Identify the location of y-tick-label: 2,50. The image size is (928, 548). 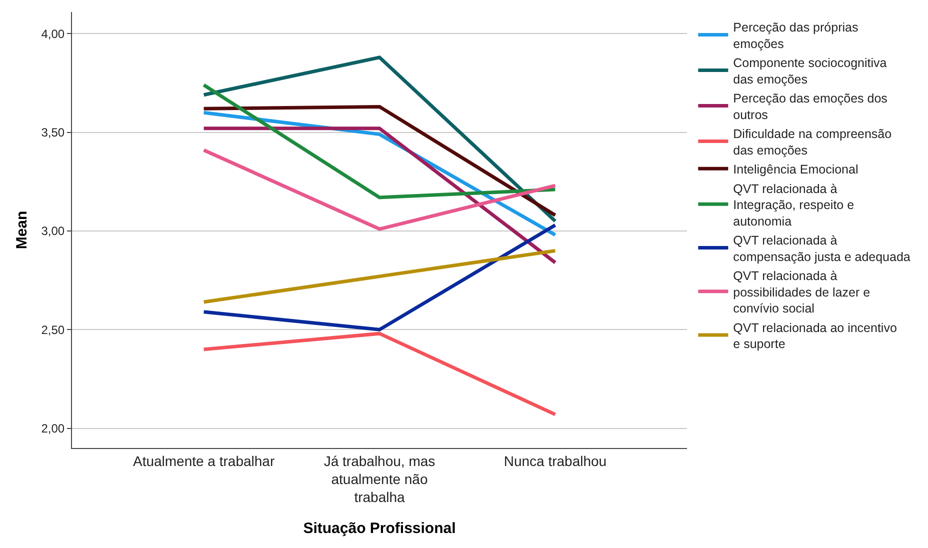
(53, 329).